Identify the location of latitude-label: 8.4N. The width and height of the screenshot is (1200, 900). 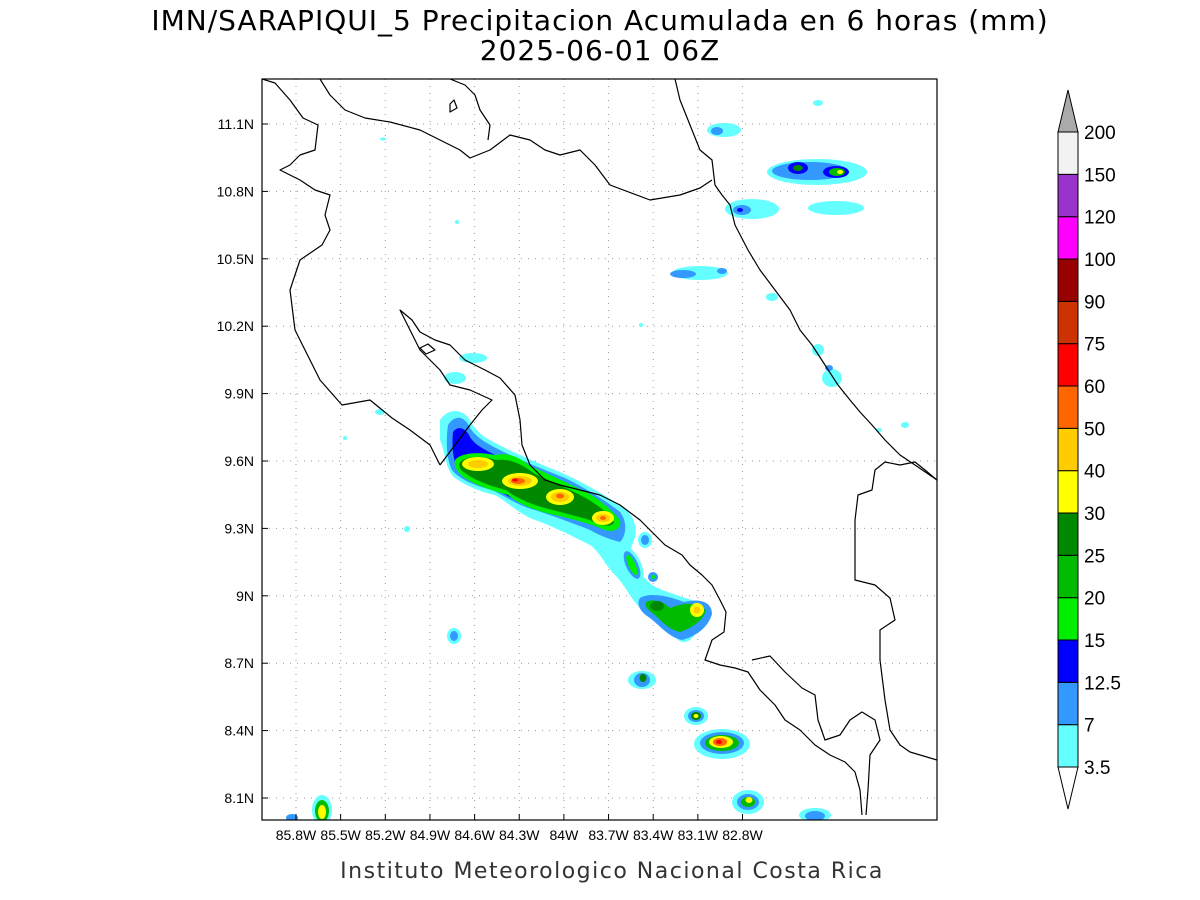
(239, 731).